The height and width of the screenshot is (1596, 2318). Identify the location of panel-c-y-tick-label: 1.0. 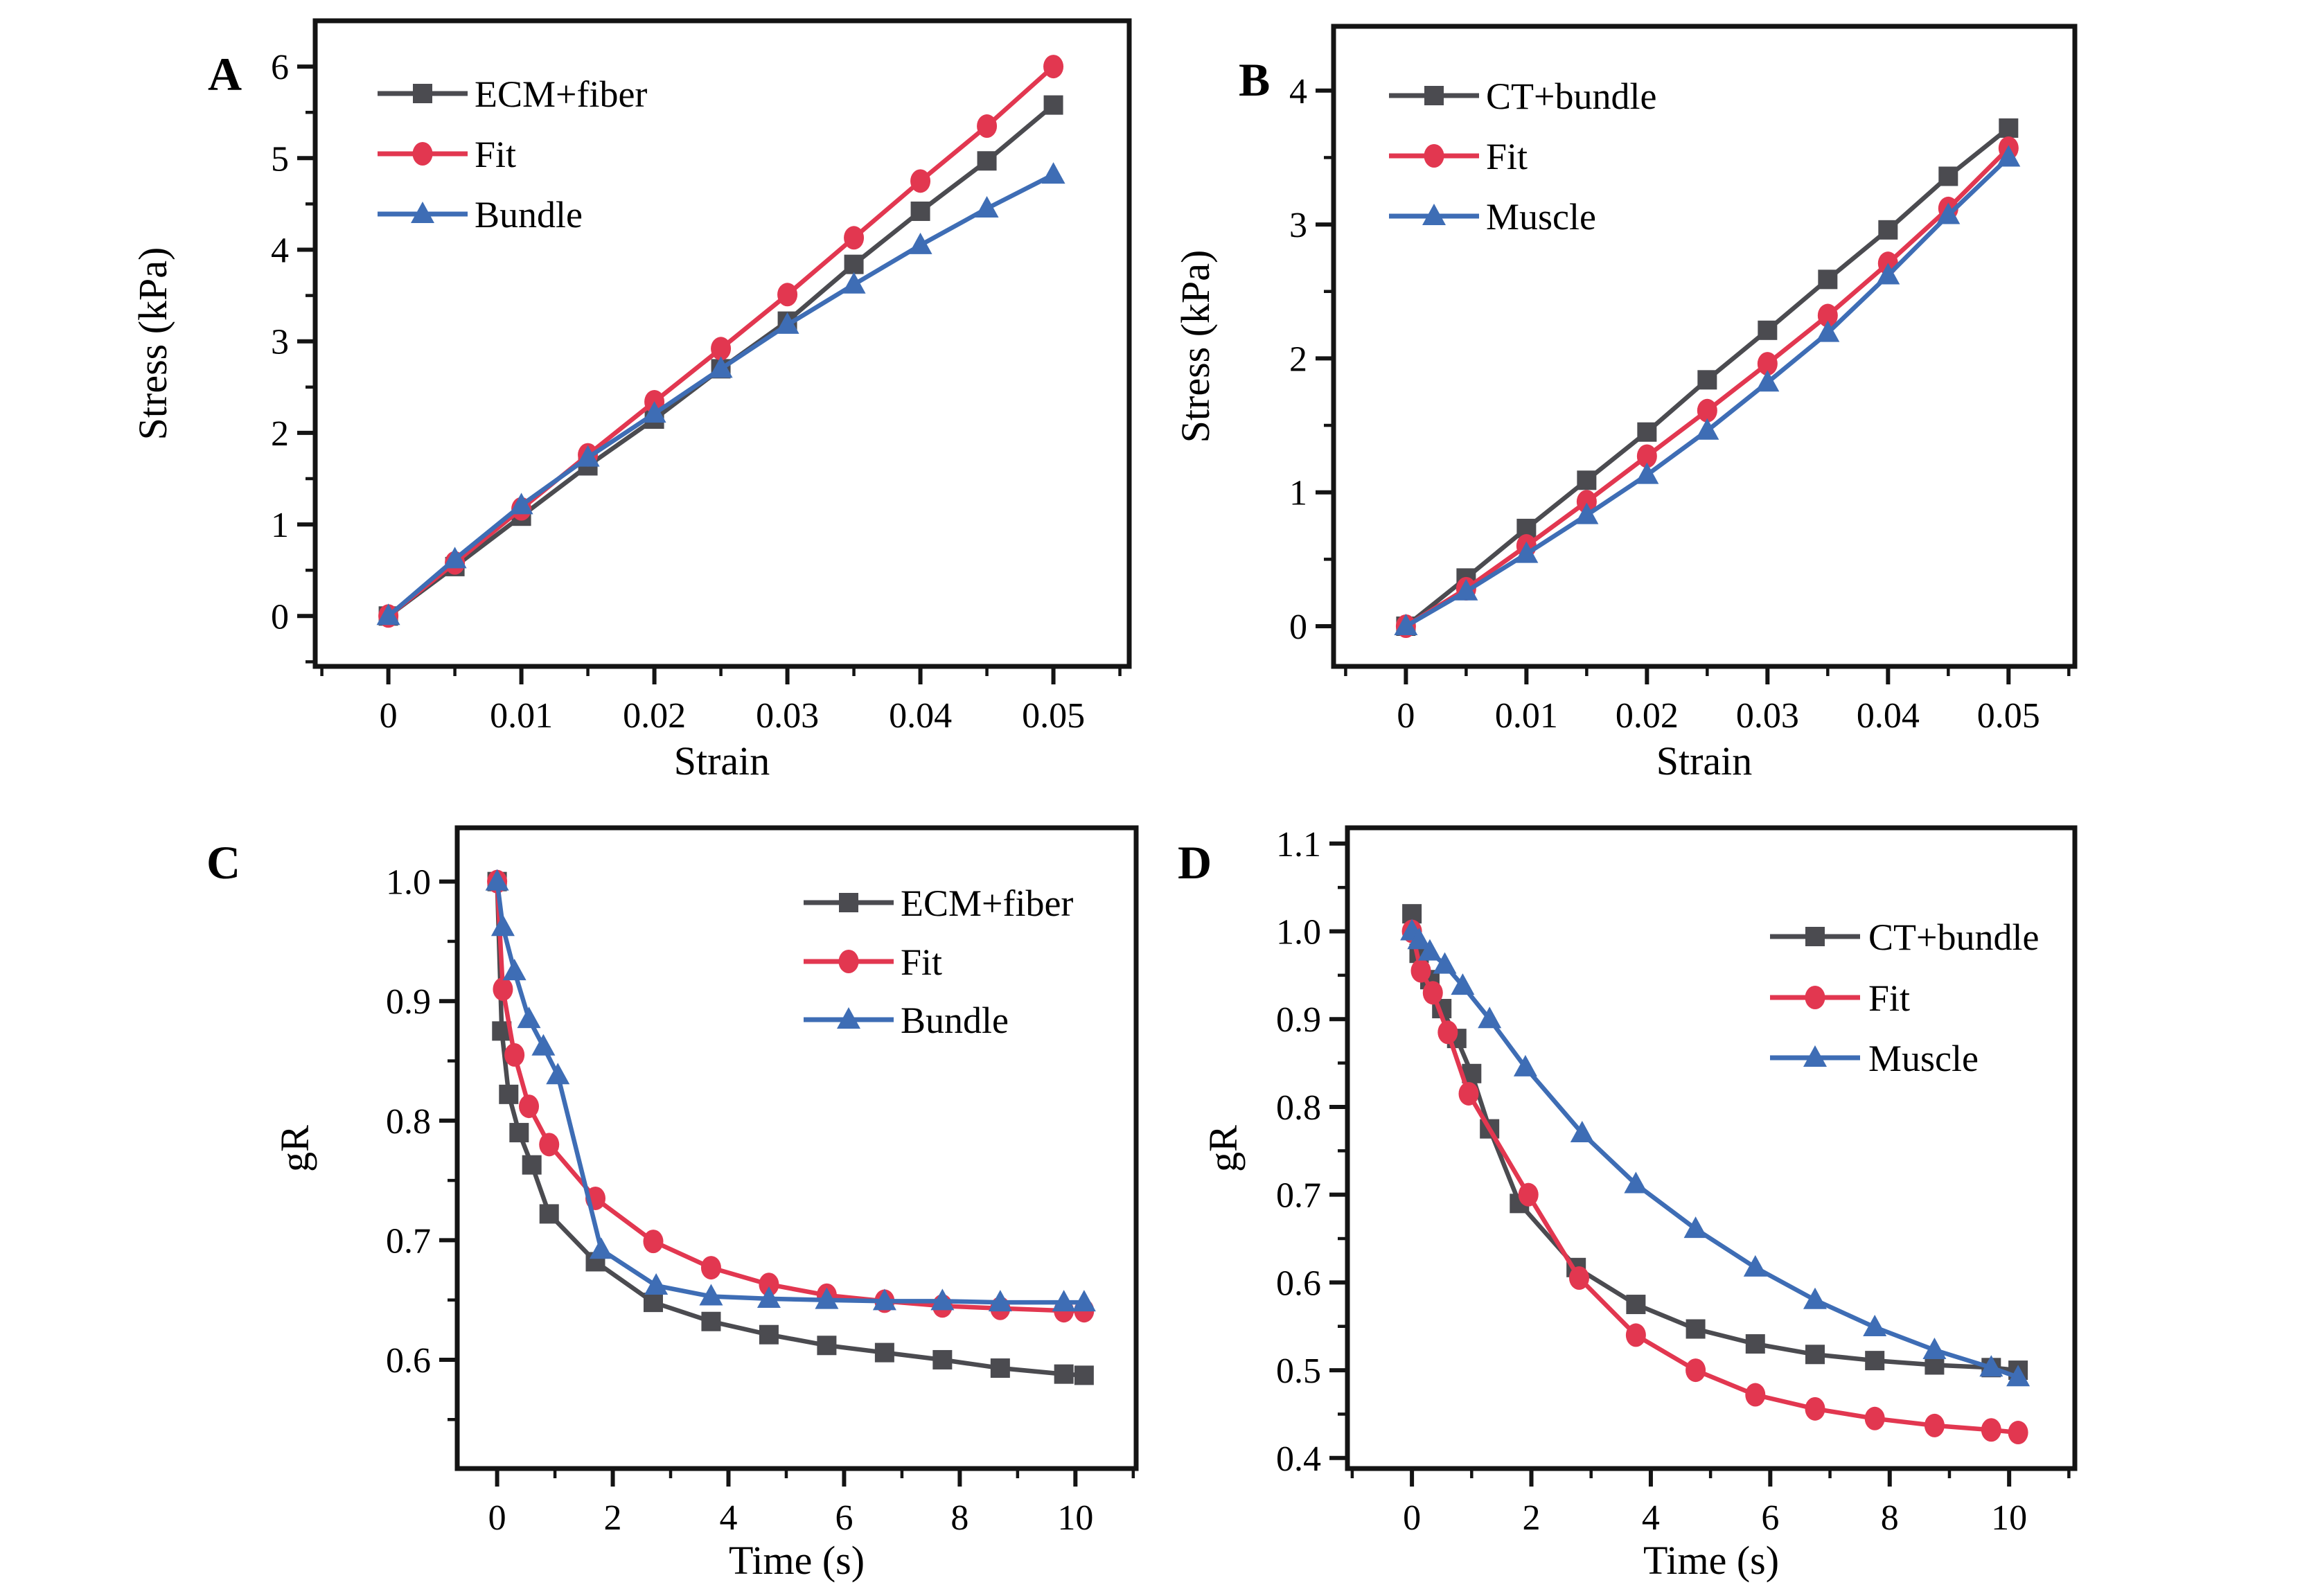
(408, 883).